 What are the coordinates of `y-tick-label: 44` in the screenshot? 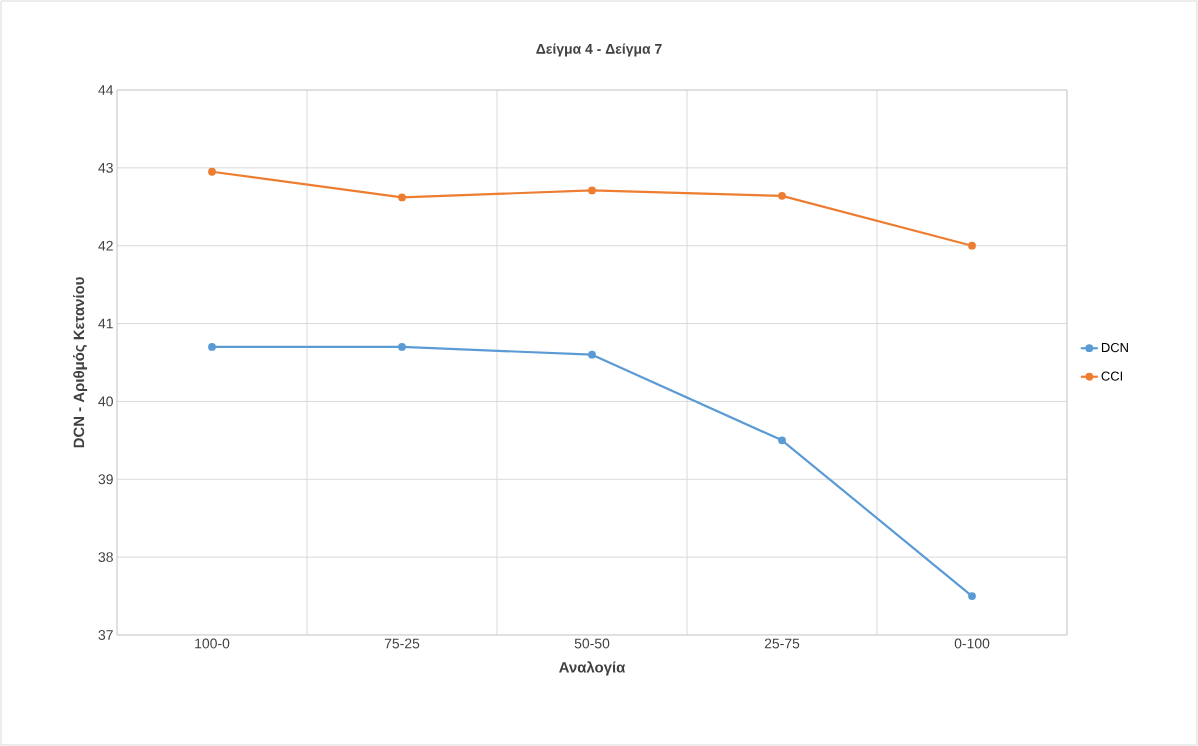 It's located at (106, 90).